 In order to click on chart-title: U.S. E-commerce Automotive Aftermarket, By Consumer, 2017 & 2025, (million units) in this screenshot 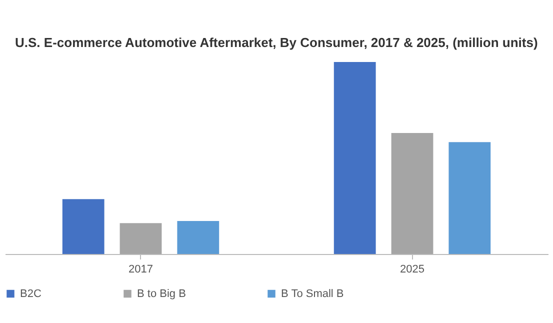, I will do `click(276, 42)`.